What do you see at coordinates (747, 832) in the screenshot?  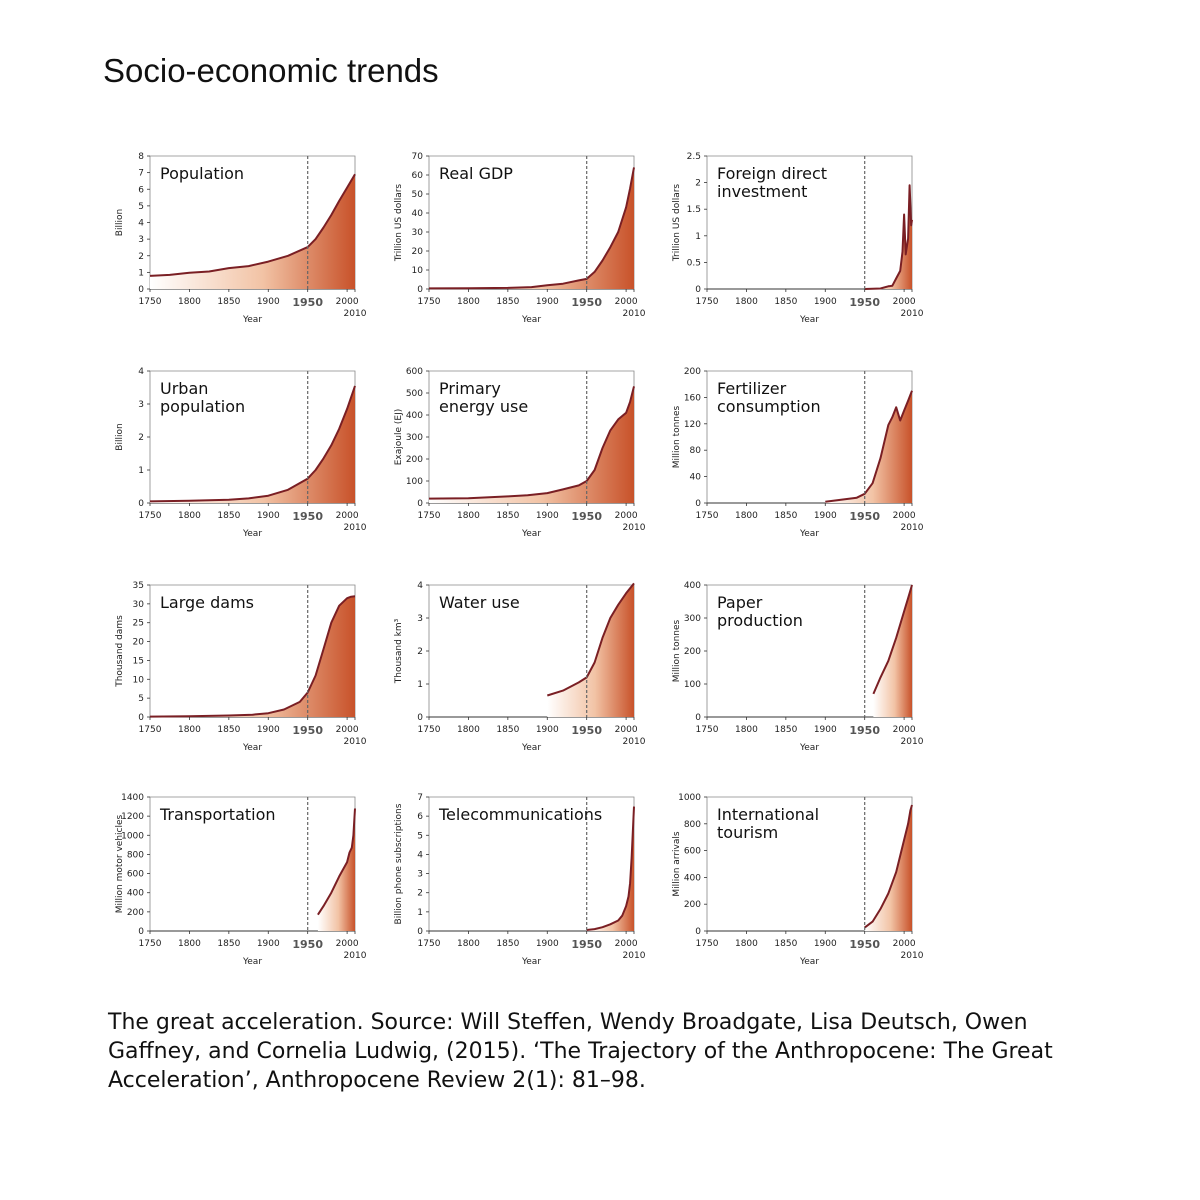 I see `panel-title: tourism` at bounding box center [747, 832].